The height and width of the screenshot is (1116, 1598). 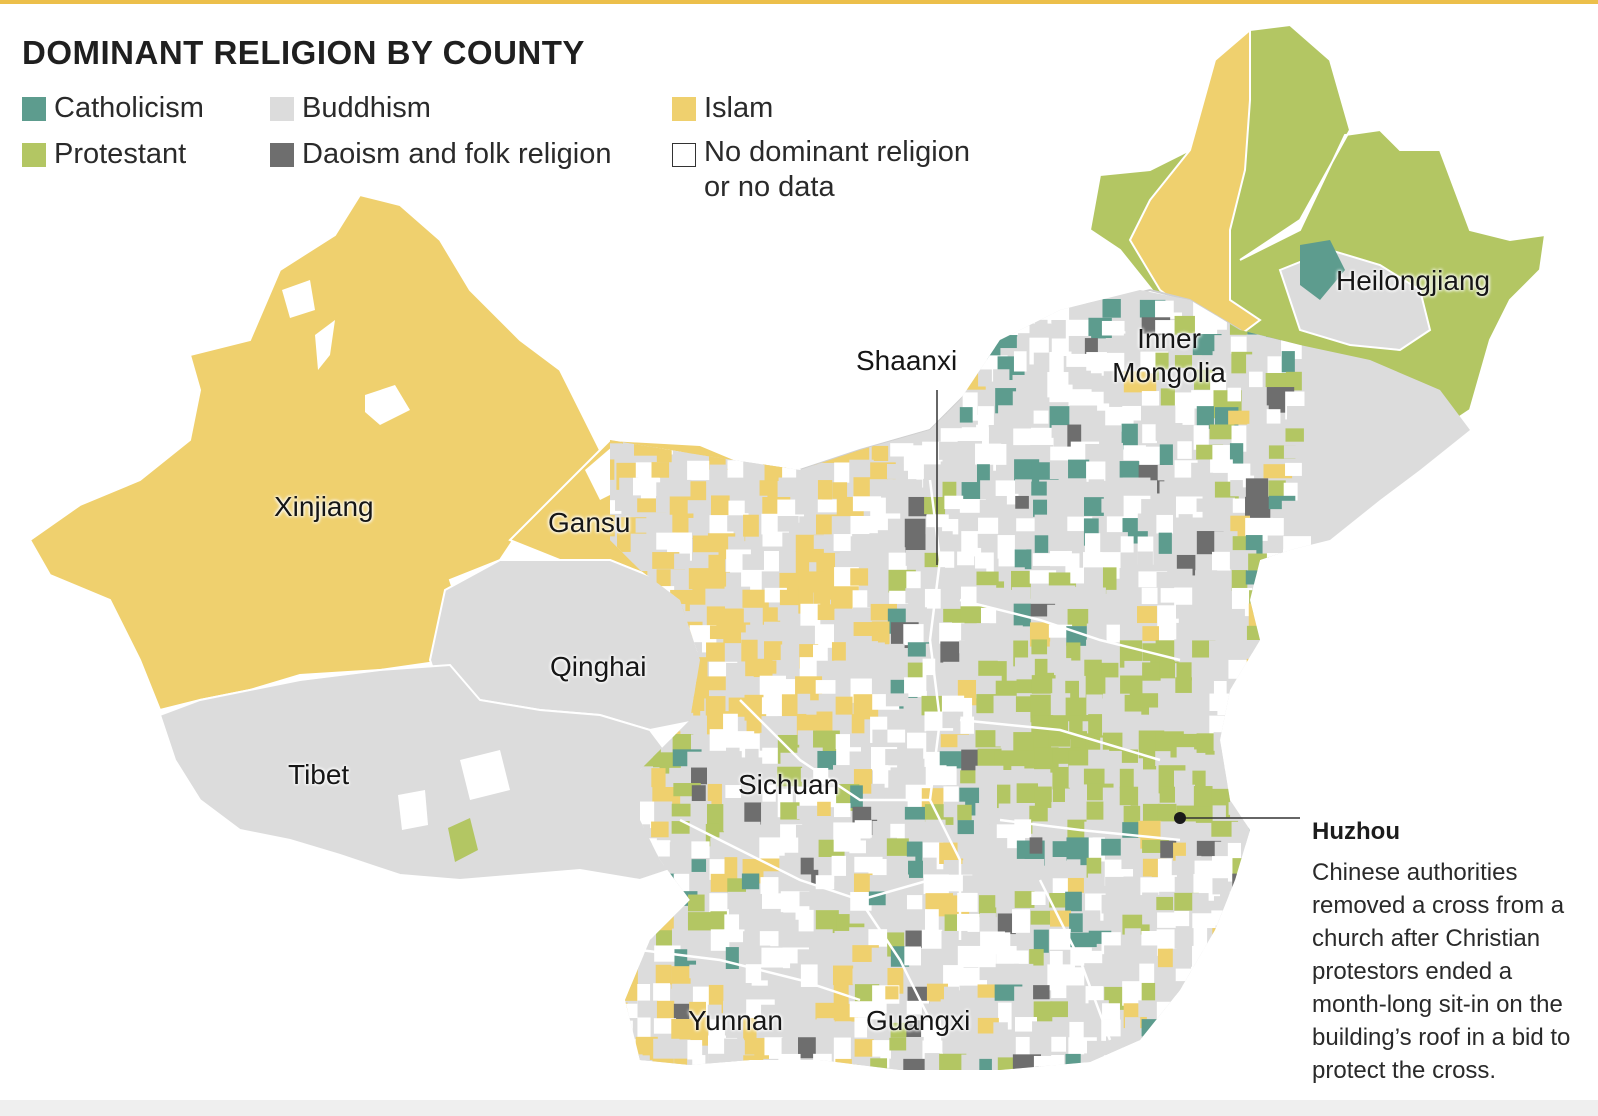 I want to click on legend-label-protestant: Protestant, so click(x=120, y=154).